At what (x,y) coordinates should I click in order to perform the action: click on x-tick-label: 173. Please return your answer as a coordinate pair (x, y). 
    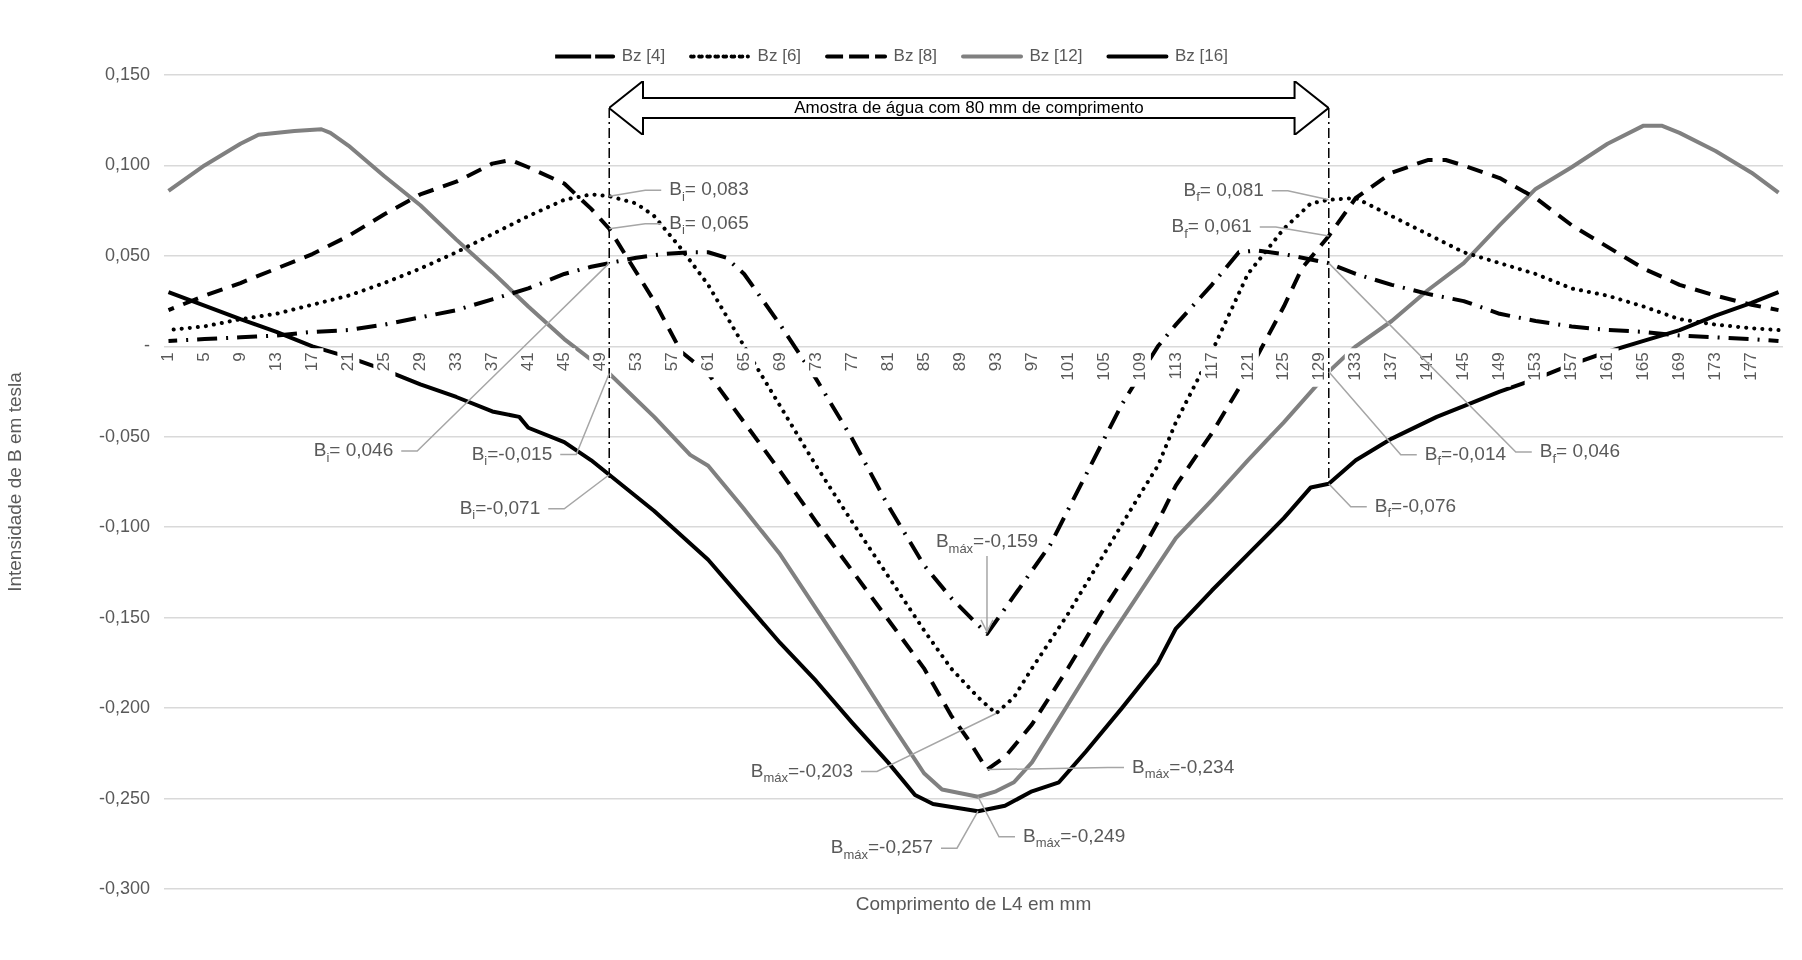
    Looking at the image, I should click on (1715, 366).